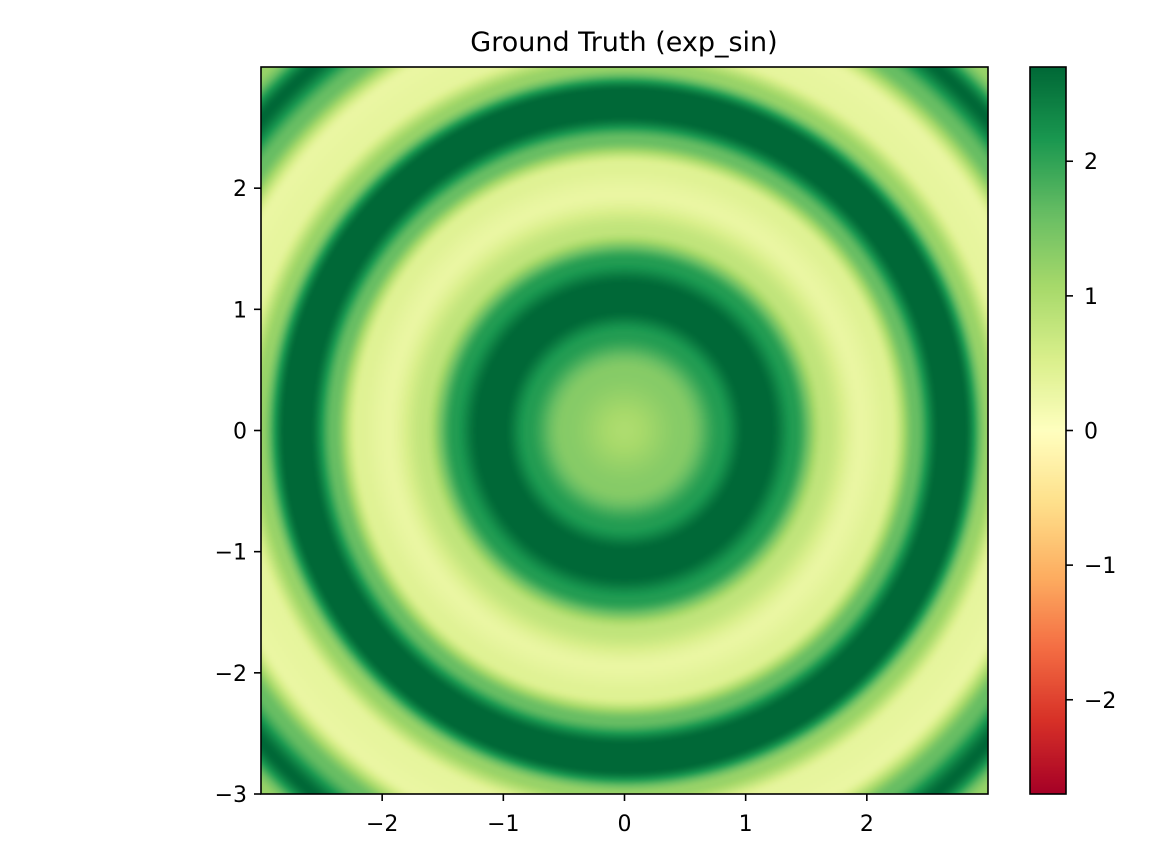 The width and height of the screenshot is (1152, 864). I want to click on colorbar-tick-label: −2, so click(1100, 701).